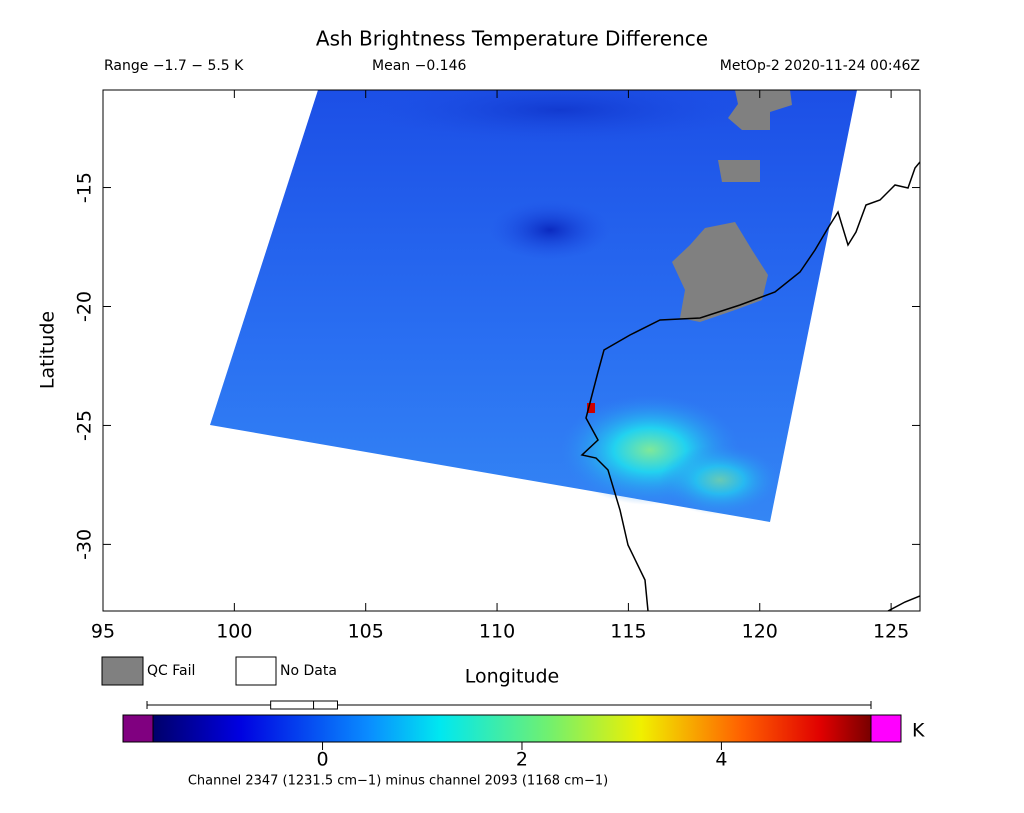 This screenshot has height=813, width=1024. Describe the element at coordinates (903, 603) in the screenshot. I see `coastline` at that location.